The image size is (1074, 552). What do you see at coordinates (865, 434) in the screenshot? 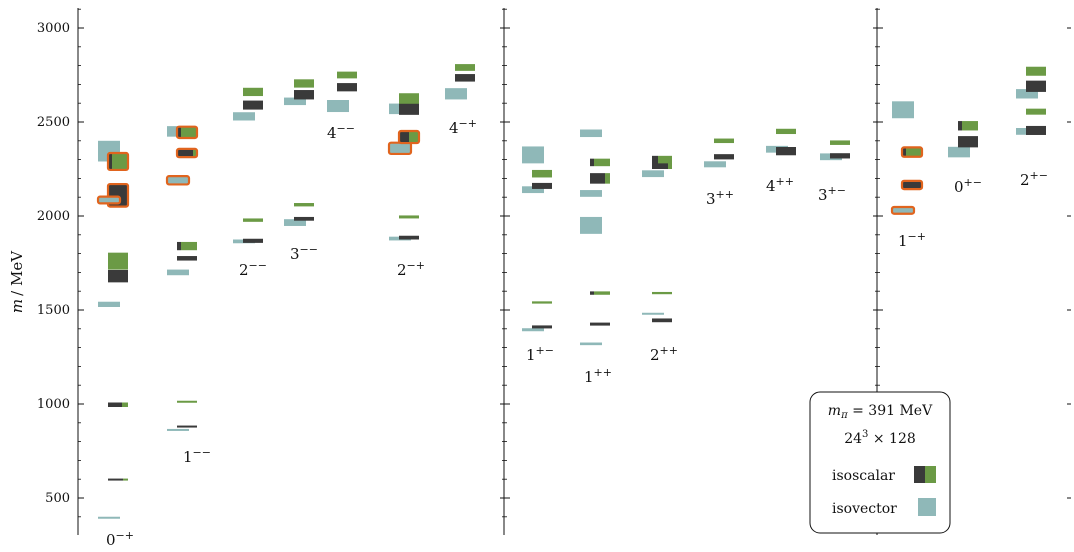
I see `legend-lattice-sup: 3` at bounding box center [865, 434].